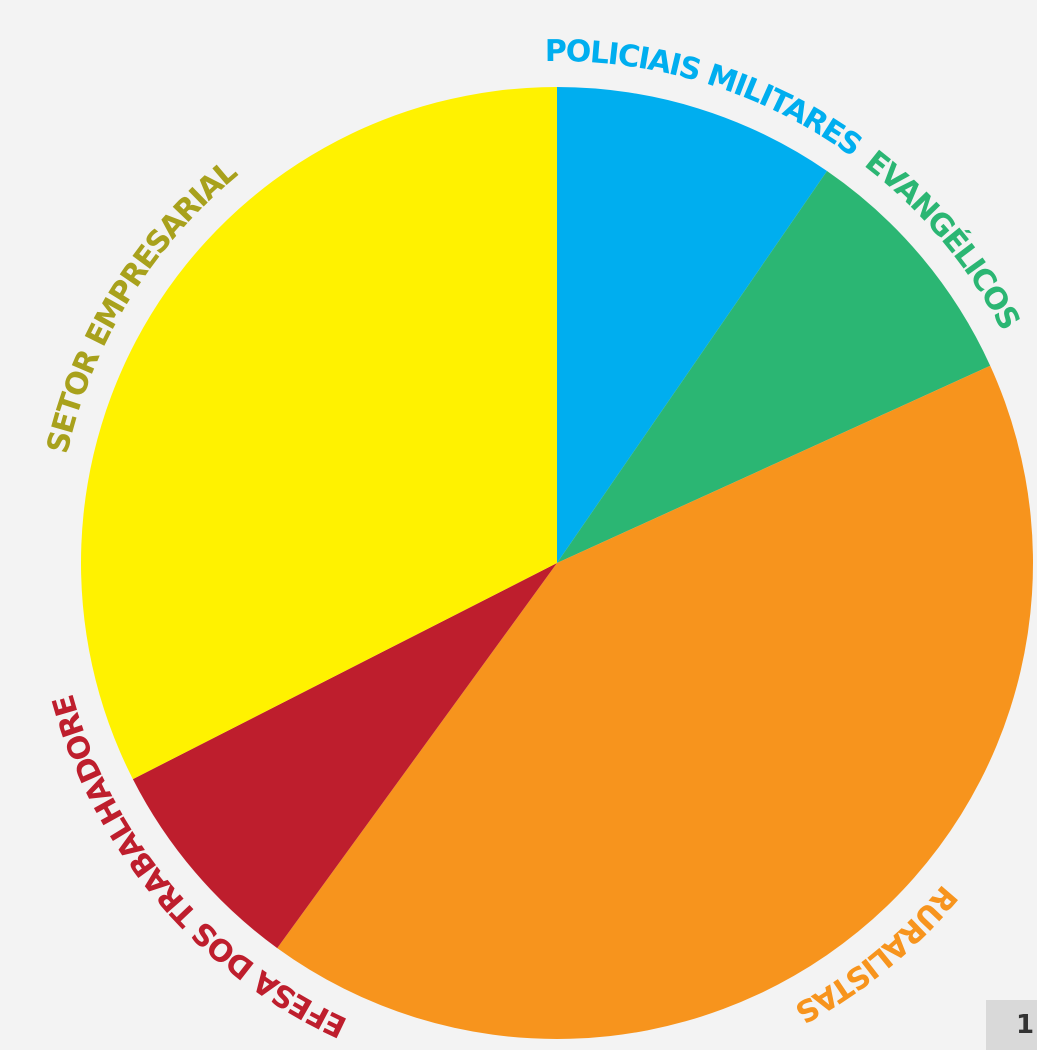  I want to click on pie-slice-policiais-militares, so click(692, 325).